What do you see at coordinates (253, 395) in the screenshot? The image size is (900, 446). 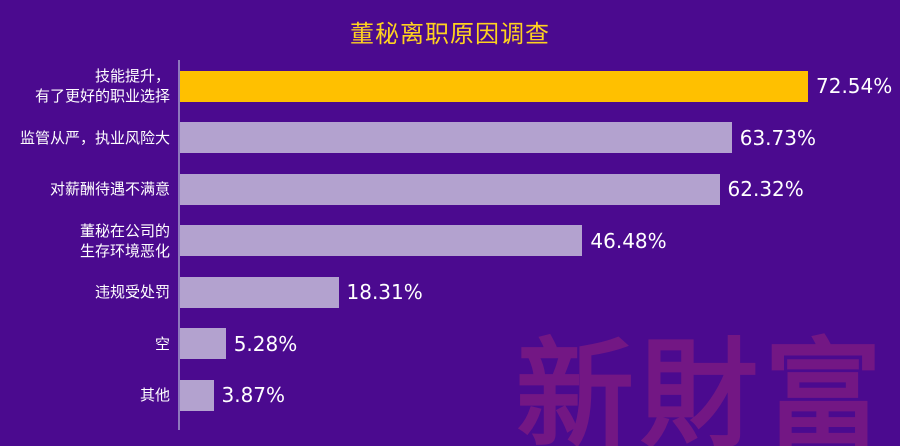 I see `value-label: 3.87%` at bounding box center [253, 395].